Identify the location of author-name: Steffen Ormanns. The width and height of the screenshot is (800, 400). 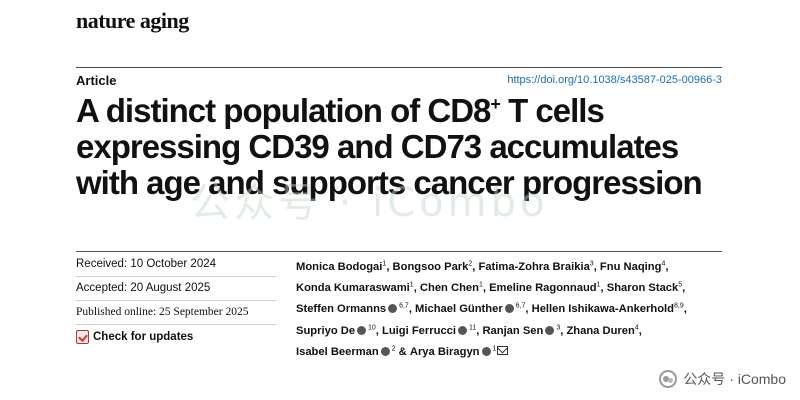
(341, 309).